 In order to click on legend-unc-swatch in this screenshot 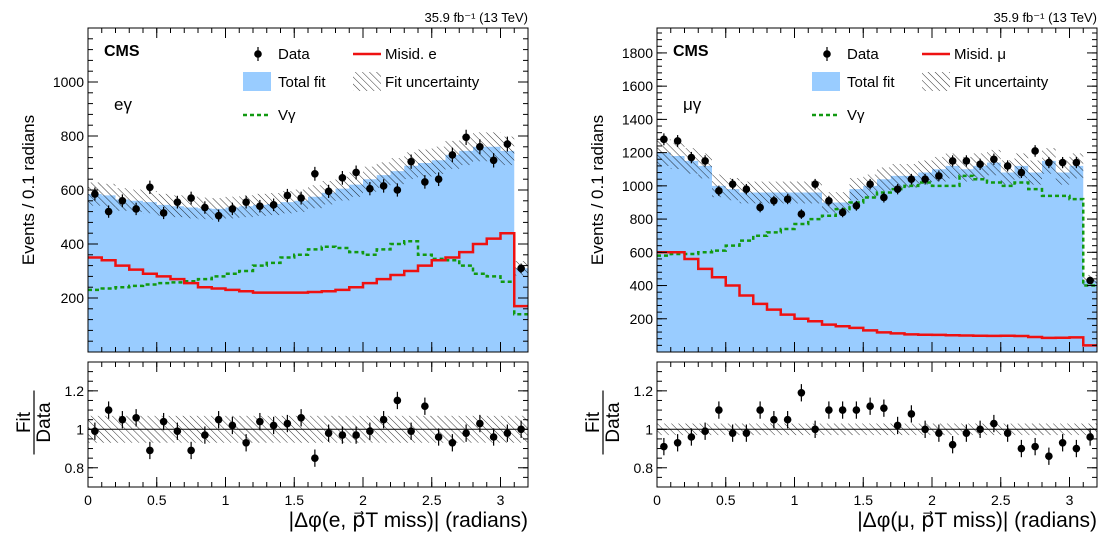, I will do `click(367, 81)`.